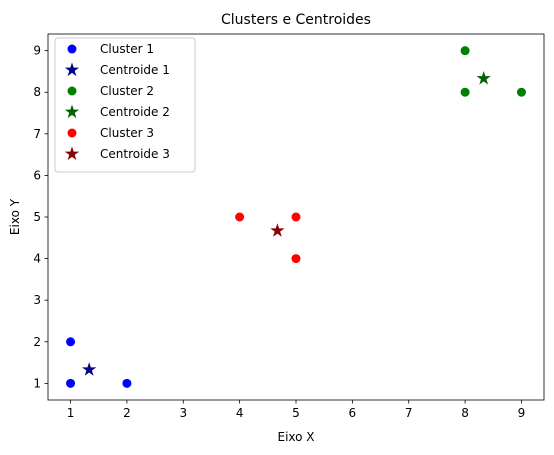 Image resolution: width=554 pixels, height=455 pixels. I want to click on x-tick-label: 1, so click(71, 413).